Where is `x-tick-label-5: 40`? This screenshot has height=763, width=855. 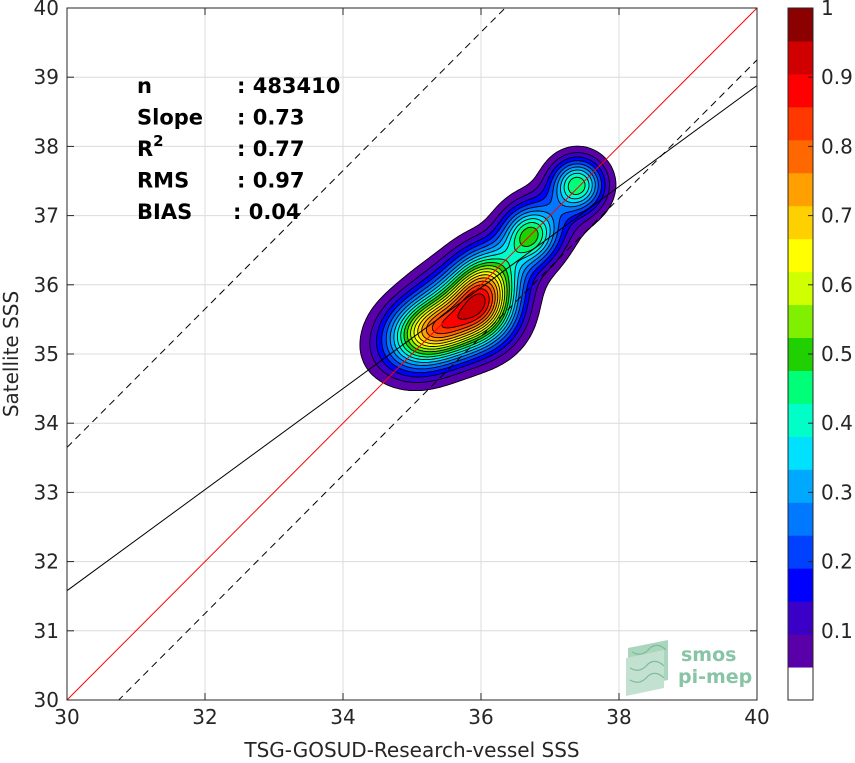 x-tick-label-5: 40 is located at coordinates (756, 717).